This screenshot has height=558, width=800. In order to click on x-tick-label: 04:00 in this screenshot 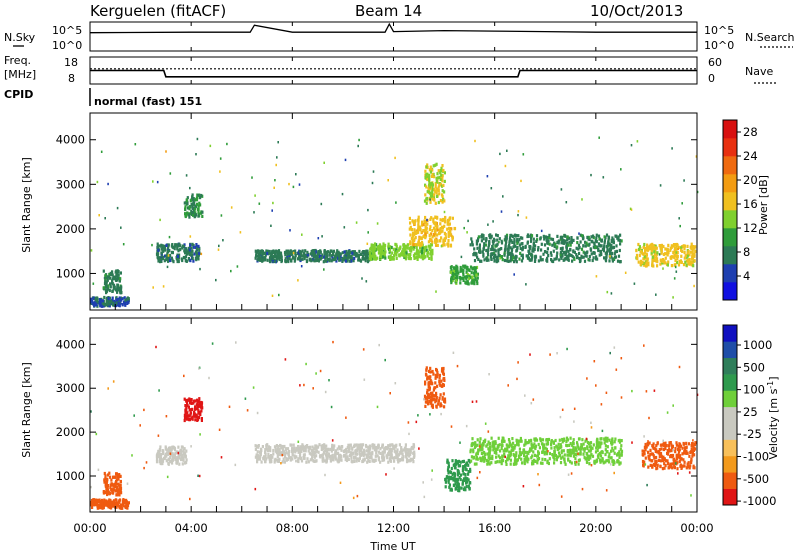, I will do `click(191, 528)`.